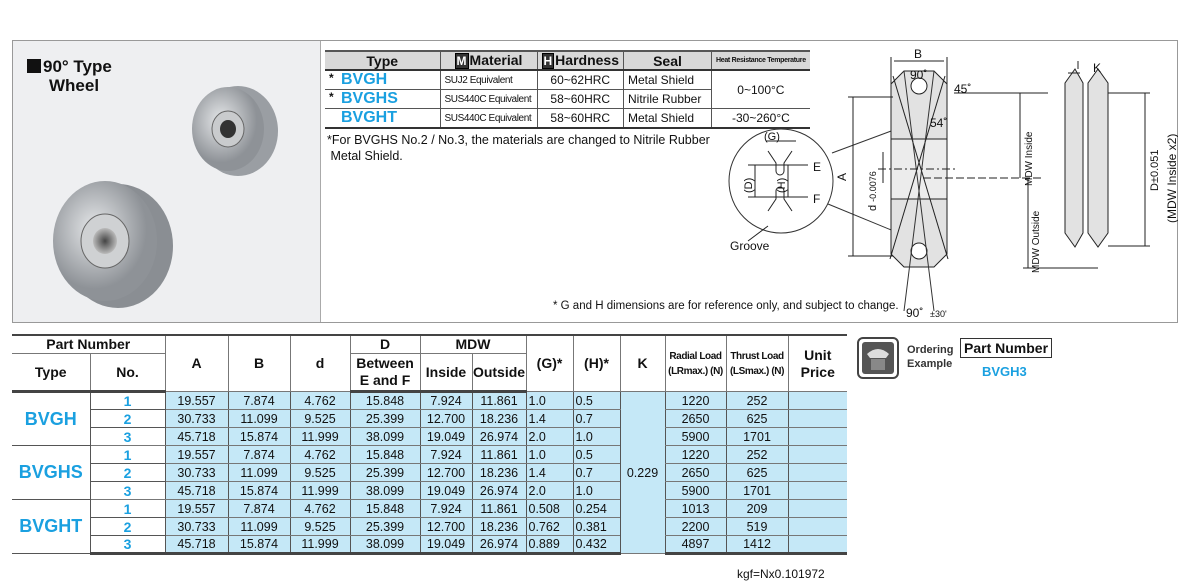 This screenshot has width=1200, height=585. Describe the element at coordinates (938, 314) in the screenshot. I see `angle-tolerance: ±30'` at that location.